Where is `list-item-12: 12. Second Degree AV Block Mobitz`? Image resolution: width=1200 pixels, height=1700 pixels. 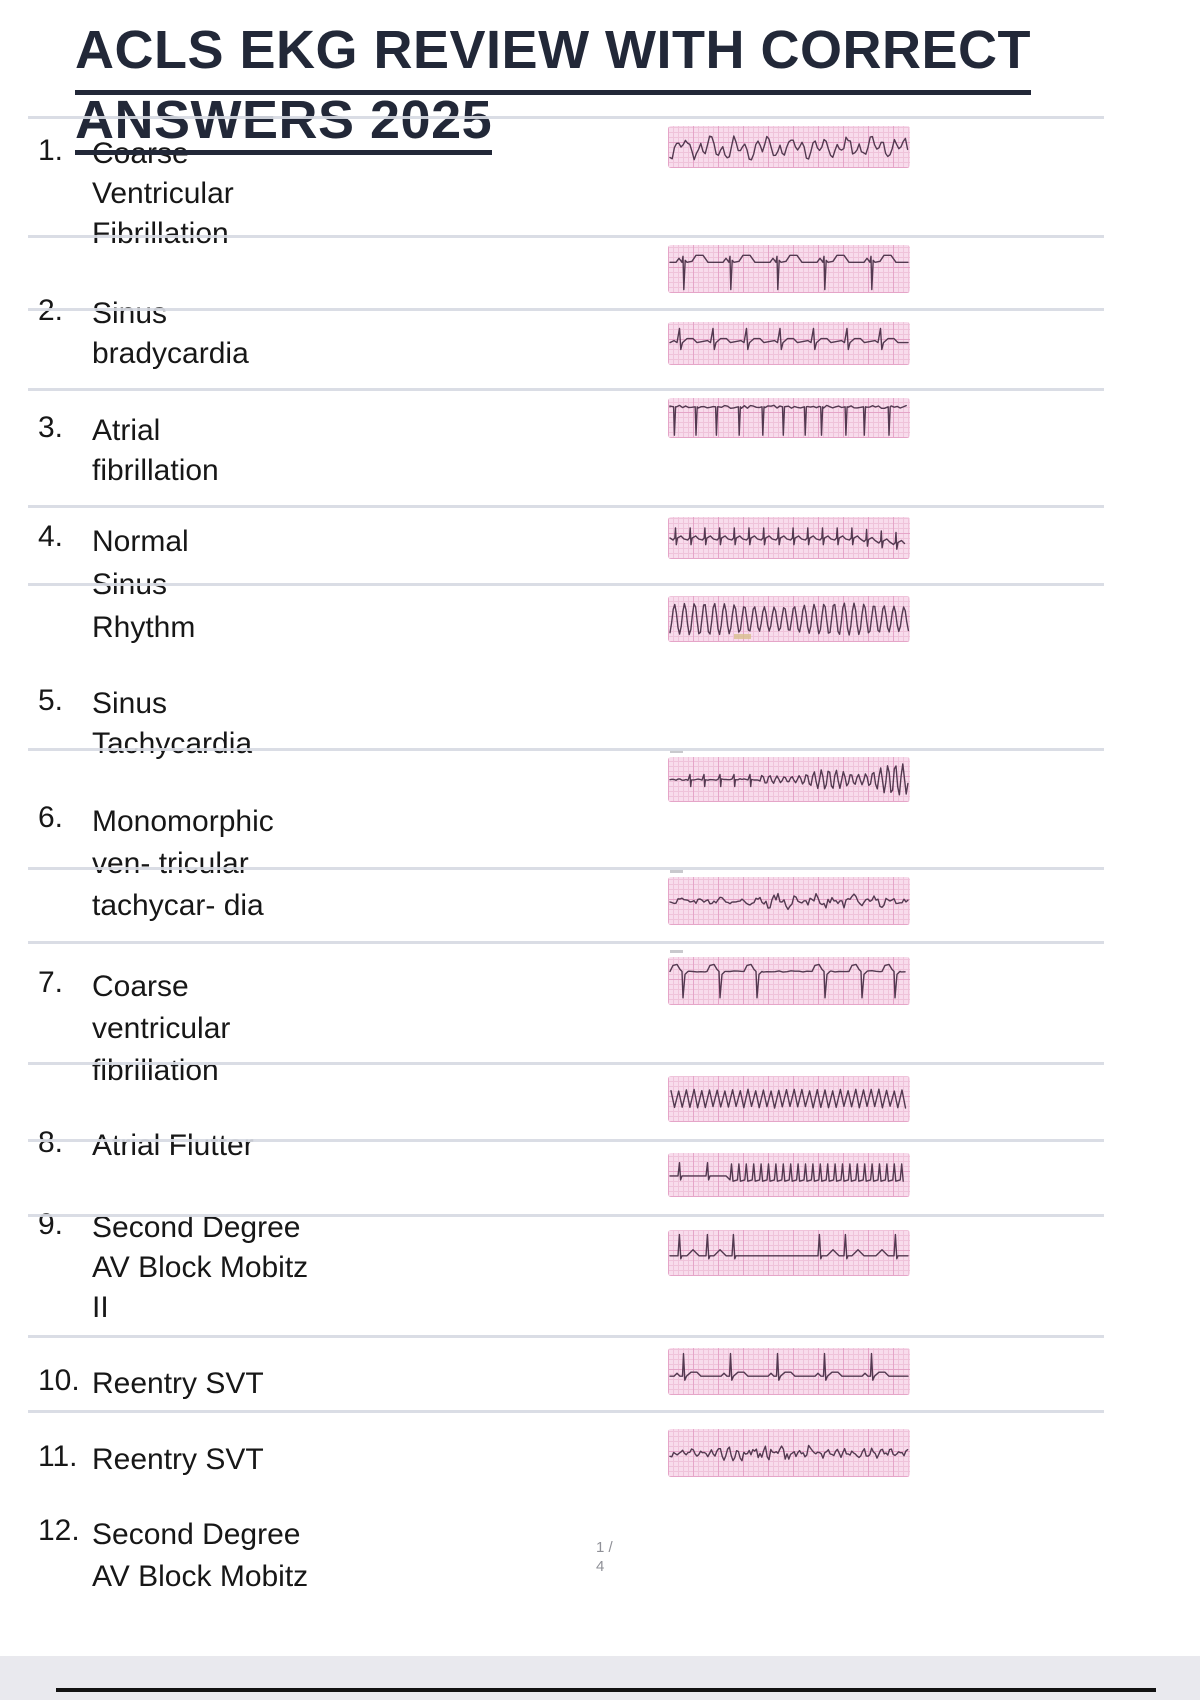 list-item-12: 12. Second Degree AV Block Mobitz is located at coordinates (173, 1556).